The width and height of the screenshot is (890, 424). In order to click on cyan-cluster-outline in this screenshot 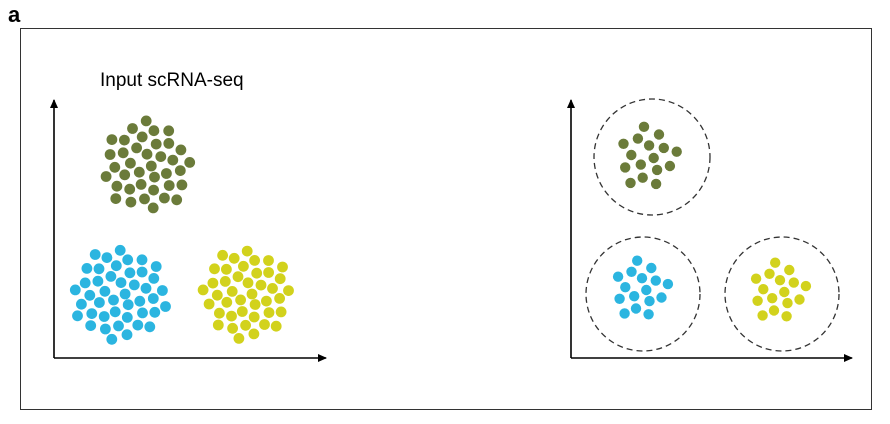, I will do `click(643, 294)`.